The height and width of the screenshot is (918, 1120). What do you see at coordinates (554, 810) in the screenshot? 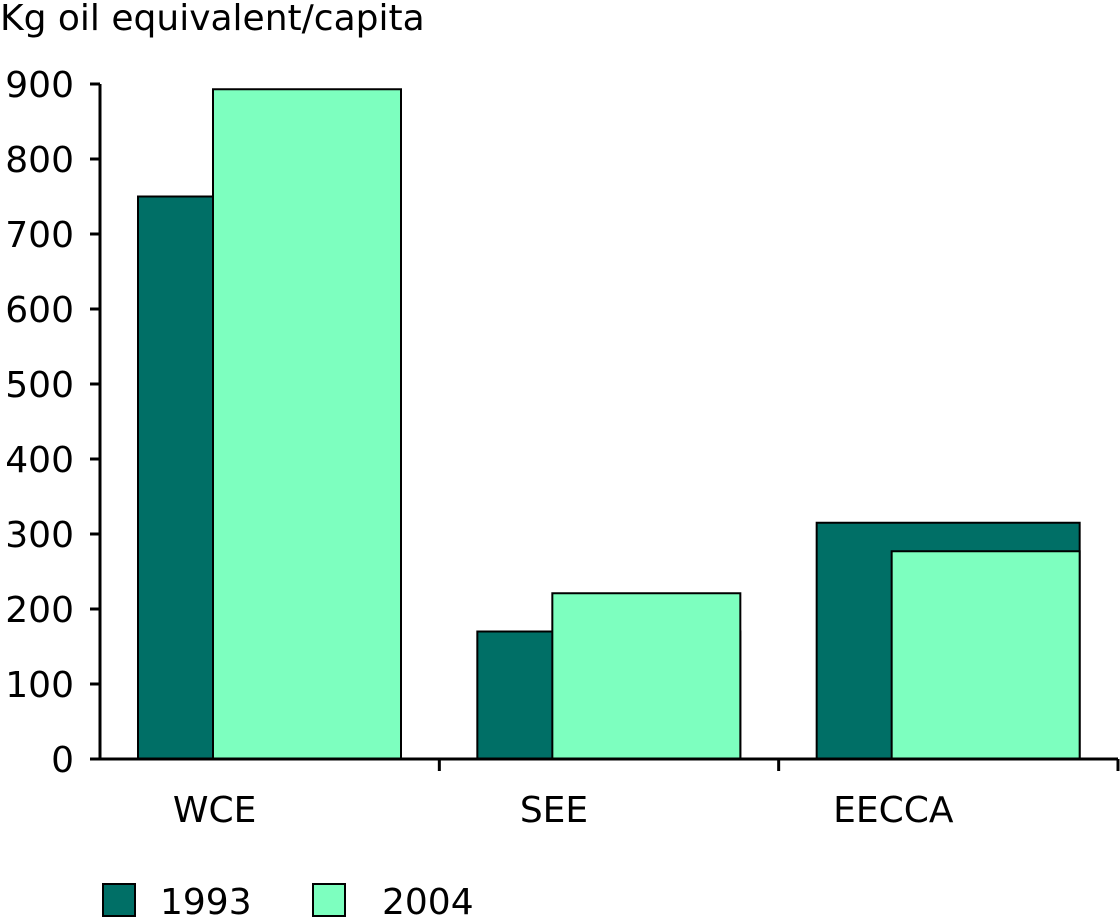
I see `x-category-label: SEE` at bounding box center [554, 810].